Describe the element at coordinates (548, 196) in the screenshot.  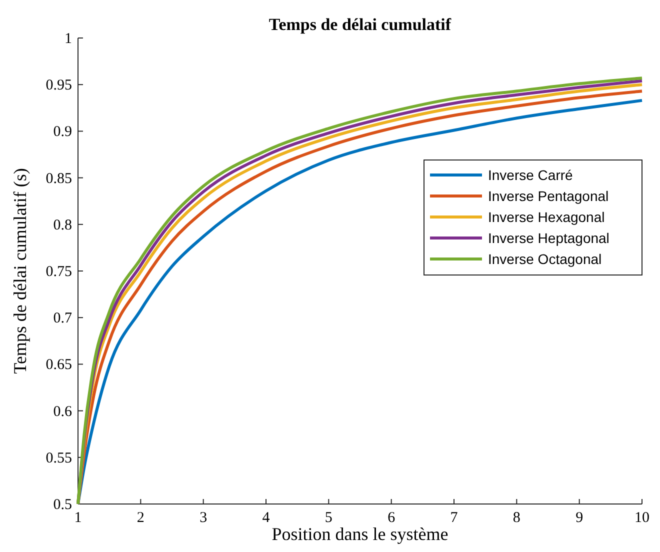
I see `legend-label: Inverse Pentagonal` at that location.